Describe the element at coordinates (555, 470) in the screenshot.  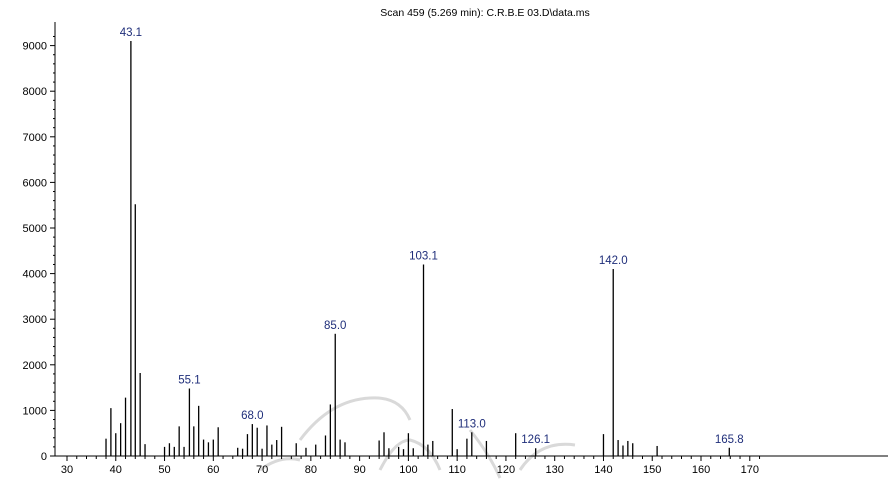
I see `x-tick-label-130: 130` at that location.